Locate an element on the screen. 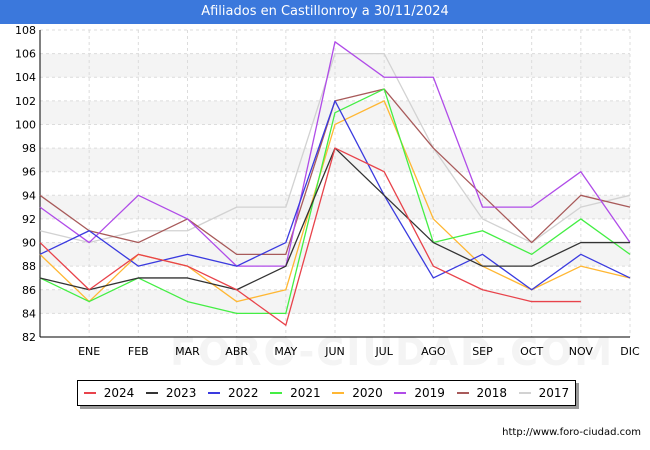 The image size is (650, 450). y-tick-label: 102 is located at coordinates (25, 101).